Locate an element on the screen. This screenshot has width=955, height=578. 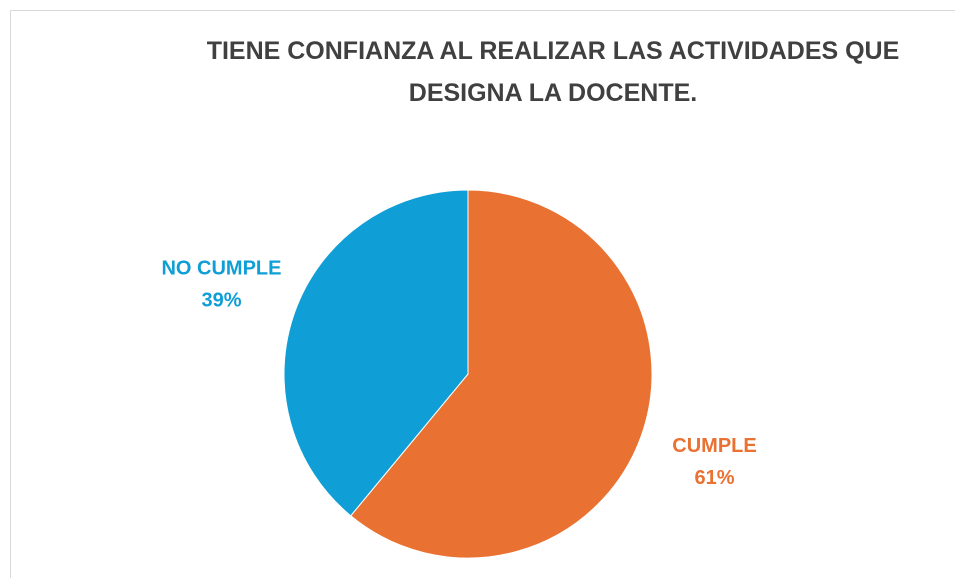
slice-category-label: NO CUMPLE is located at coordinates (221, 269).